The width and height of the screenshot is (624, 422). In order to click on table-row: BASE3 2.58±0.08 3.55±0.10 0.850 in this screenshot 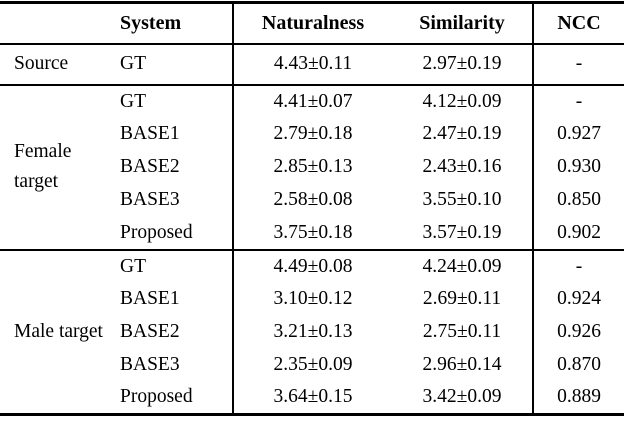, I will do `click(312, 200)`.